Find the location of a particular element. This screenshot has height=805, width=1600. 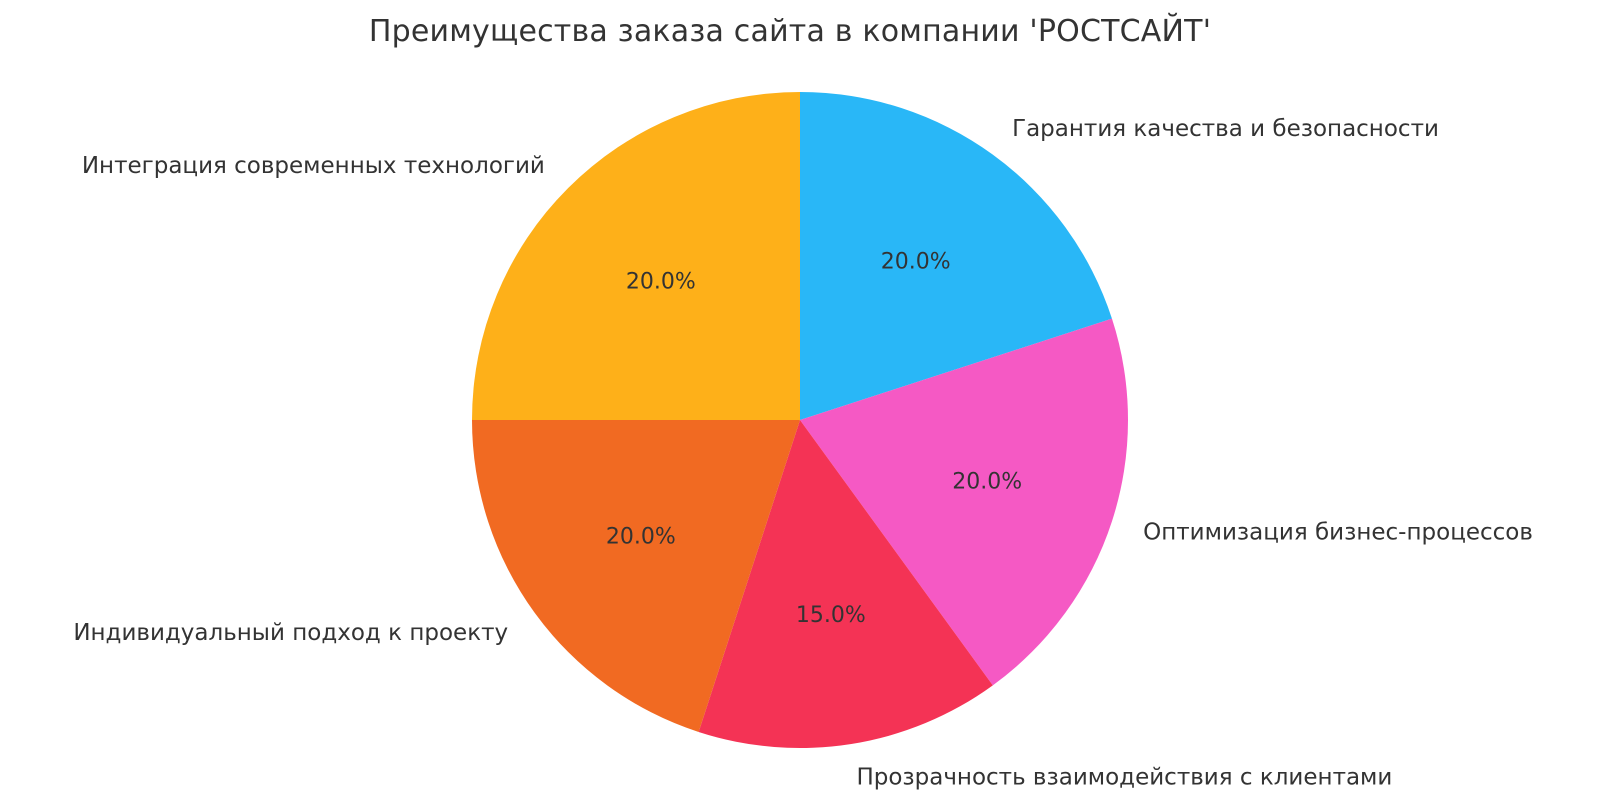

slice-label: Индивидуальный подход к проекту is located at coordinates (290, 633).